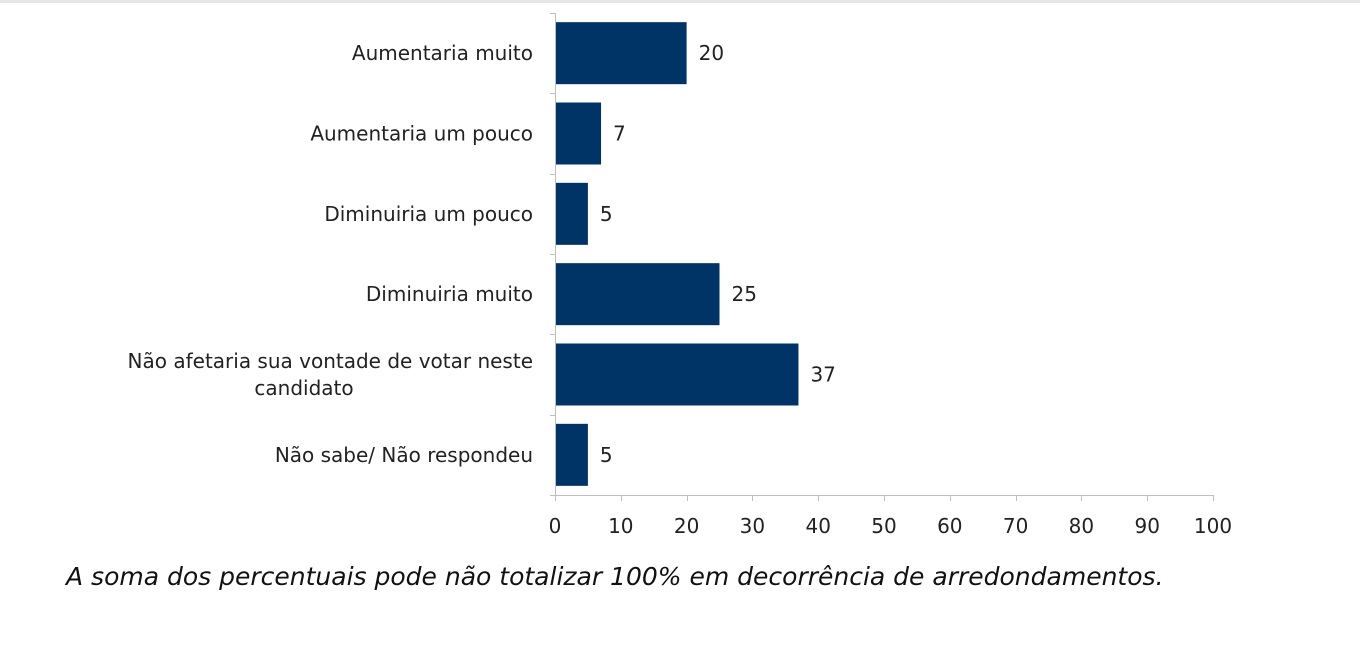 Image resolution: width=1360 pixels, height=658 pixels. I want to click on category-label: Diminuiria um pouco, so click(428, 214).